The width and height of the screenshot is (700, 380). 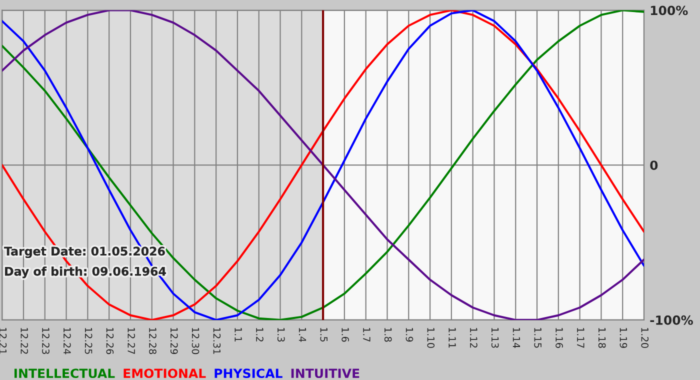 I want to click on x-tick-label: 1.3, so click(x=281, y=335).